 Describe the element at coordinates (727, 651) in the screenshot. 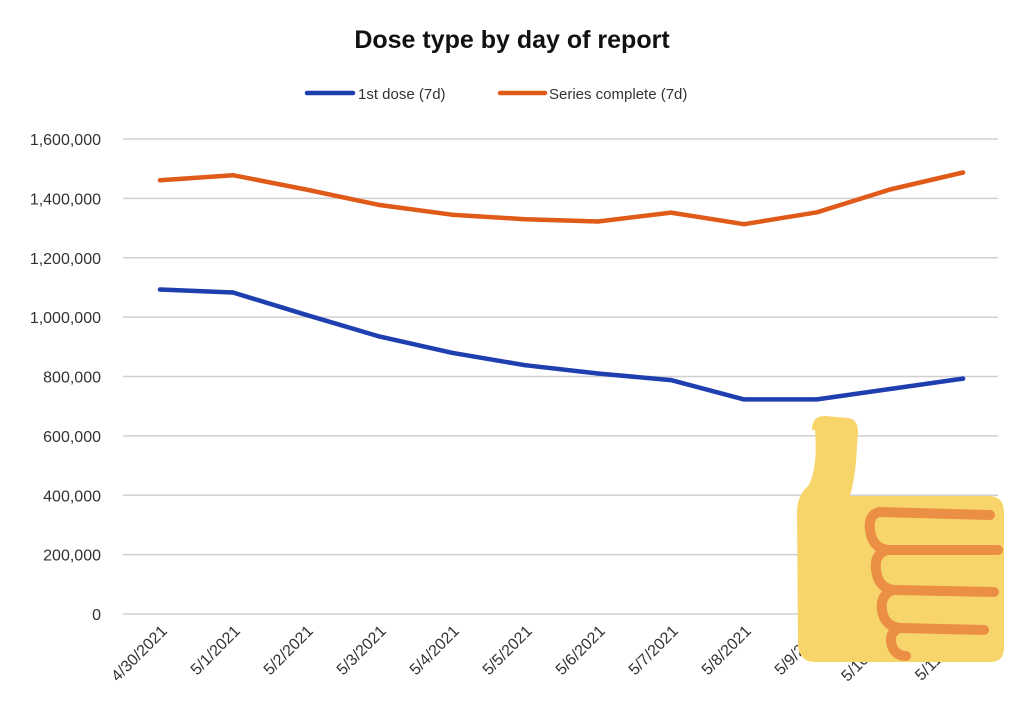

I see `x-tick-label: 5/8/2021` at that location.